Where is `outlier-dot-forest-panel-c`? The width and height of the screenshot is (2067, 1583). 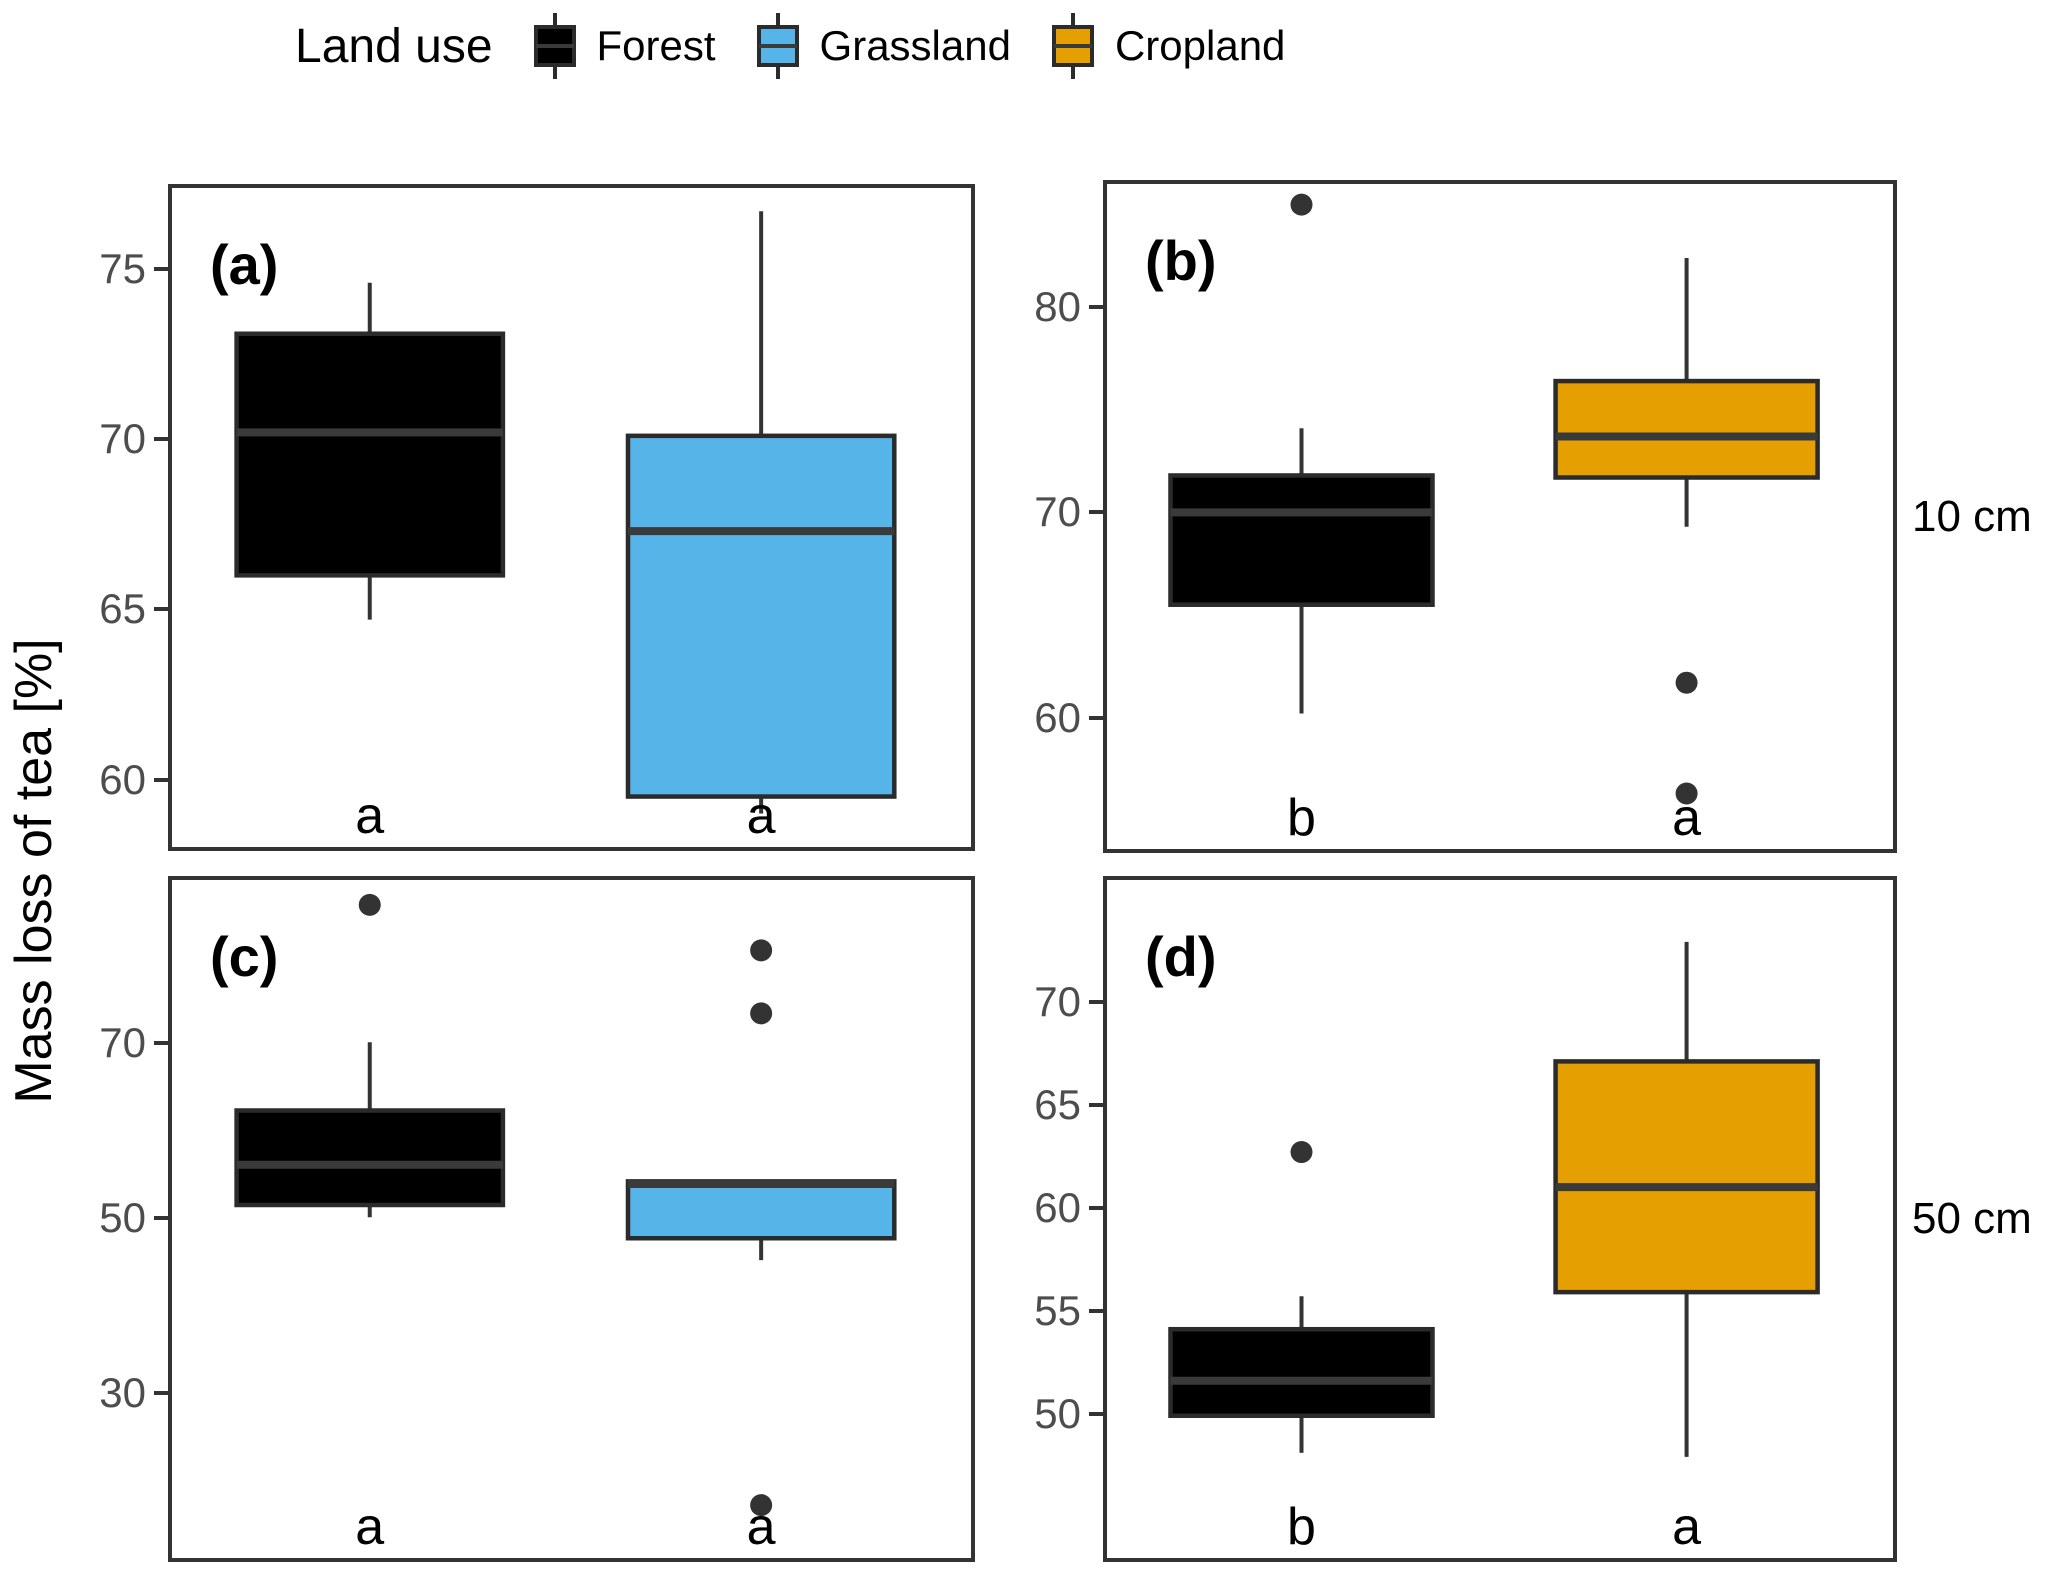
outlier-dot-forest-panel-c is located at coordinates (369, 904).